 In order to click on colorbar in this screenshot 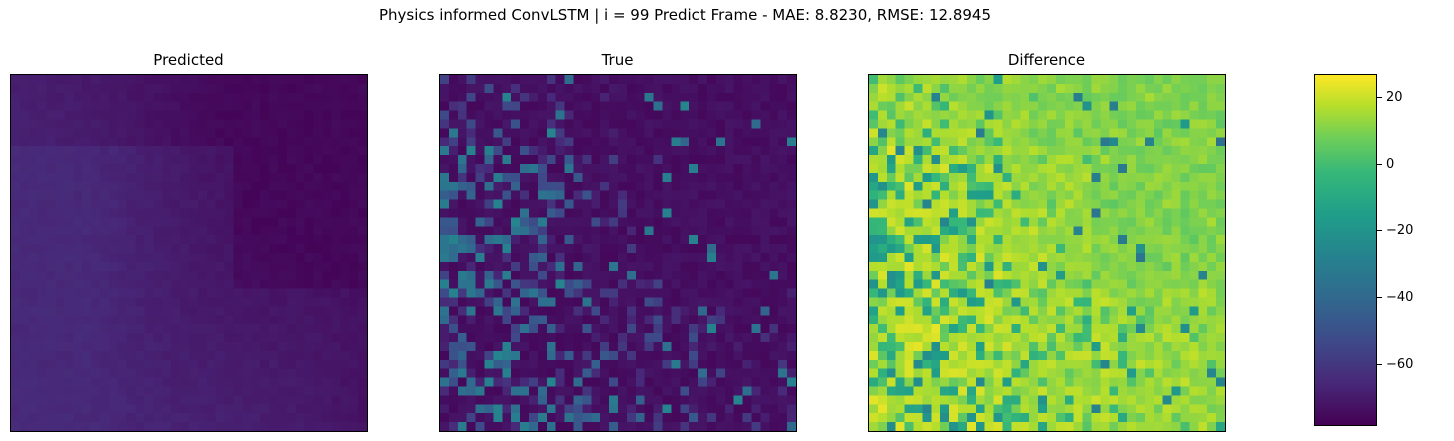, I will do `click(1345, 250)`.